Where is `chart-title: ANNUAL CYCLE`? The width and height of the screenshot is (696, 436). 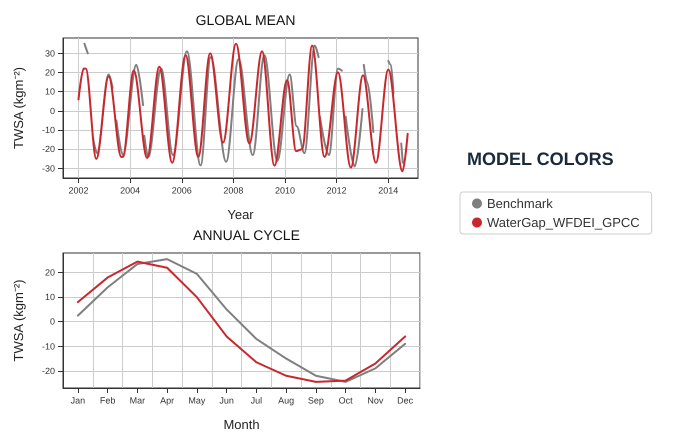 chart-title: ANNUAL CYCLE is located at coordinates (246, 235).